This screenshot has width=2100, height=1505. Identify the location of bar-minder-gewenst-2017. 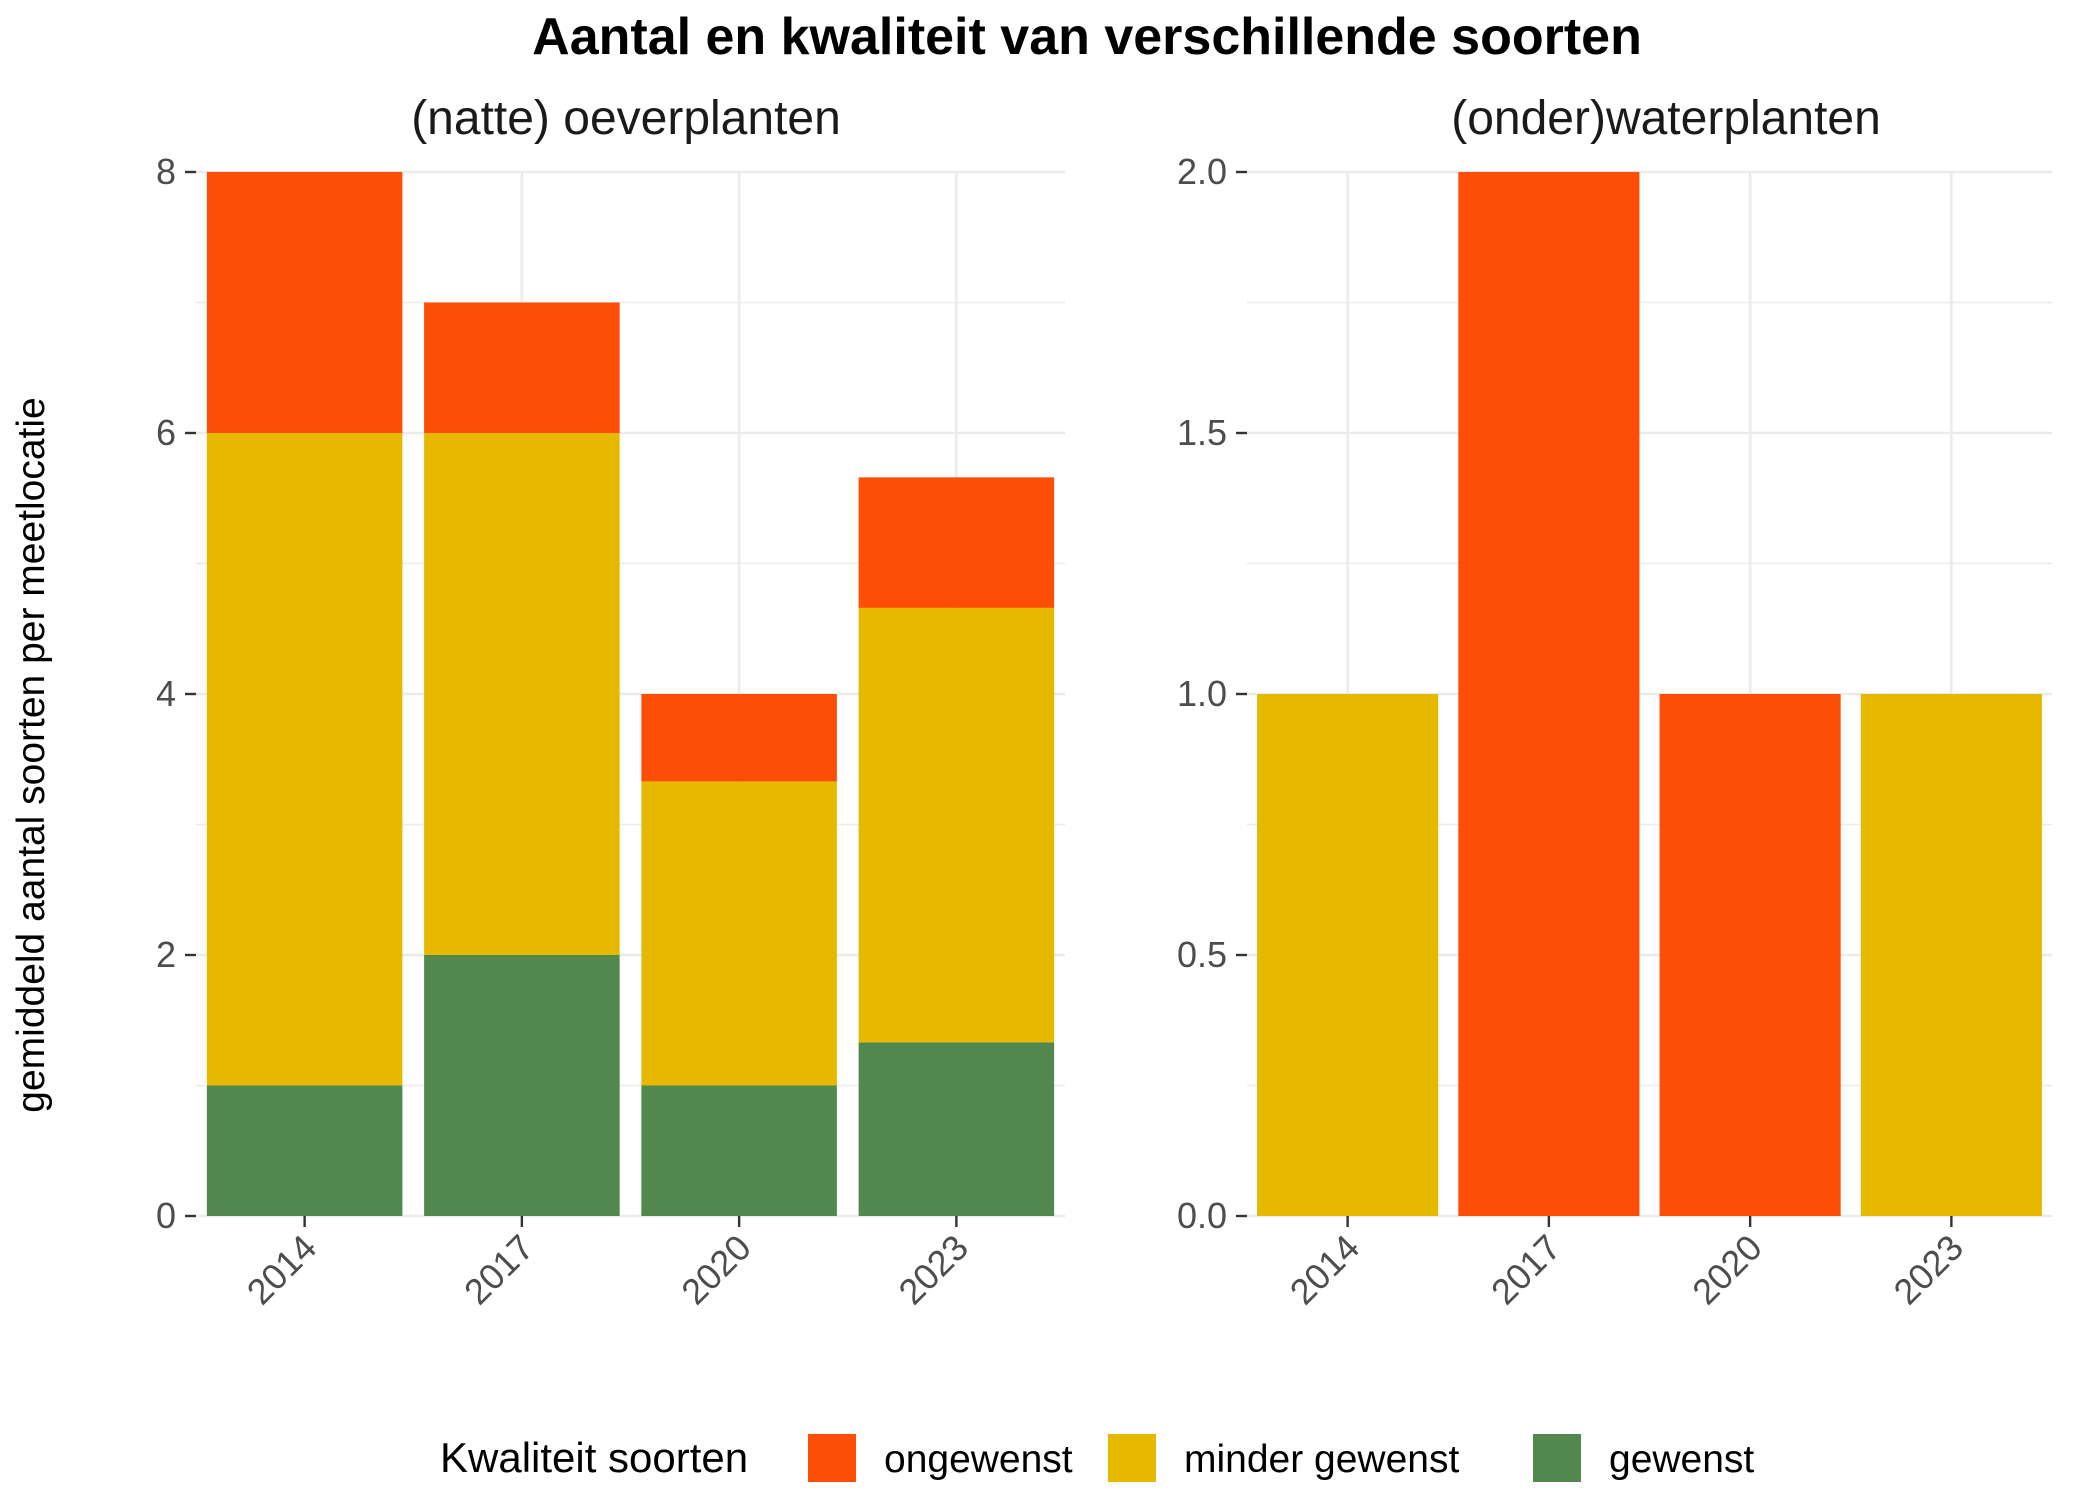
(522, 694).